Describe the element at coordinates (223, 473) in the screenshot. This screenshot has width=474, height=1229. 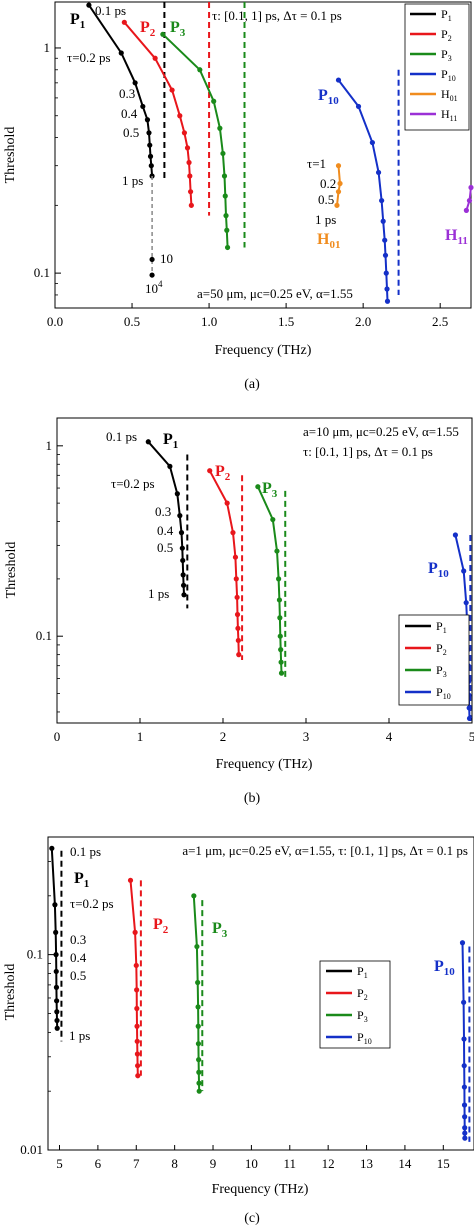
I see `series-label-p2-b: P2` at that location.